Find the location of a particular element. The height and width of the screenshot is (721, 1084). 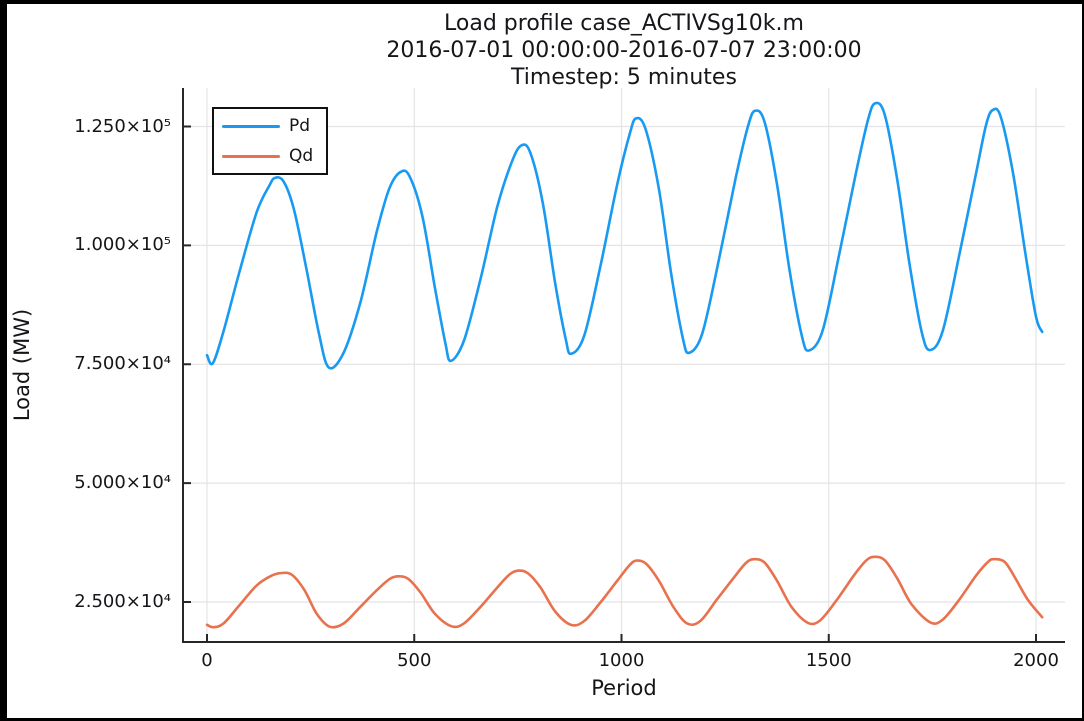

x-tick-label: 2000 is located at coordinates (1036, 660).